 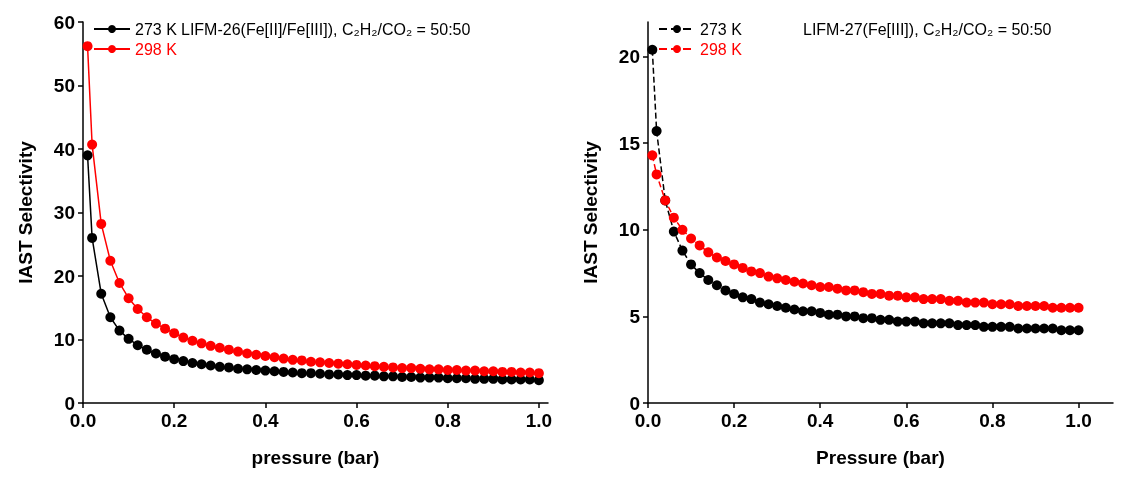 I want to click on x-axis-title: Pressure (bar), so click(x=880, y=457).